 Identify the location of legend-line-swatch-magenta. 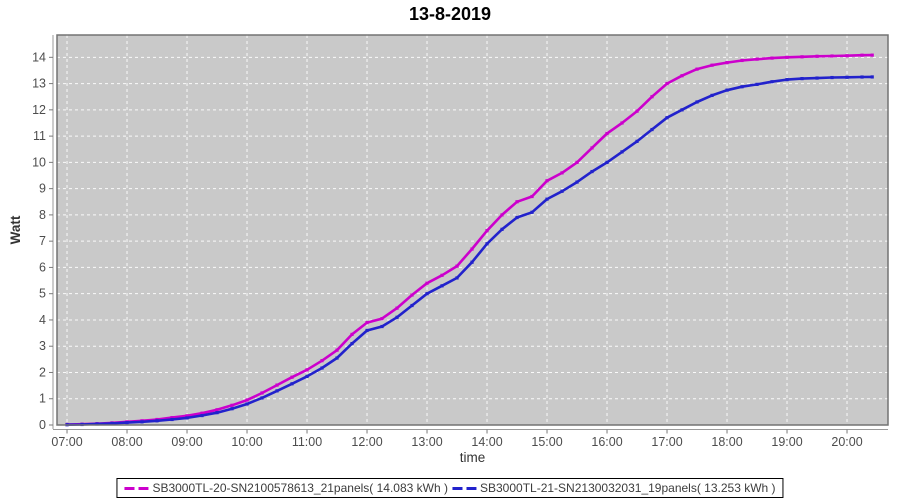
(136, 488).